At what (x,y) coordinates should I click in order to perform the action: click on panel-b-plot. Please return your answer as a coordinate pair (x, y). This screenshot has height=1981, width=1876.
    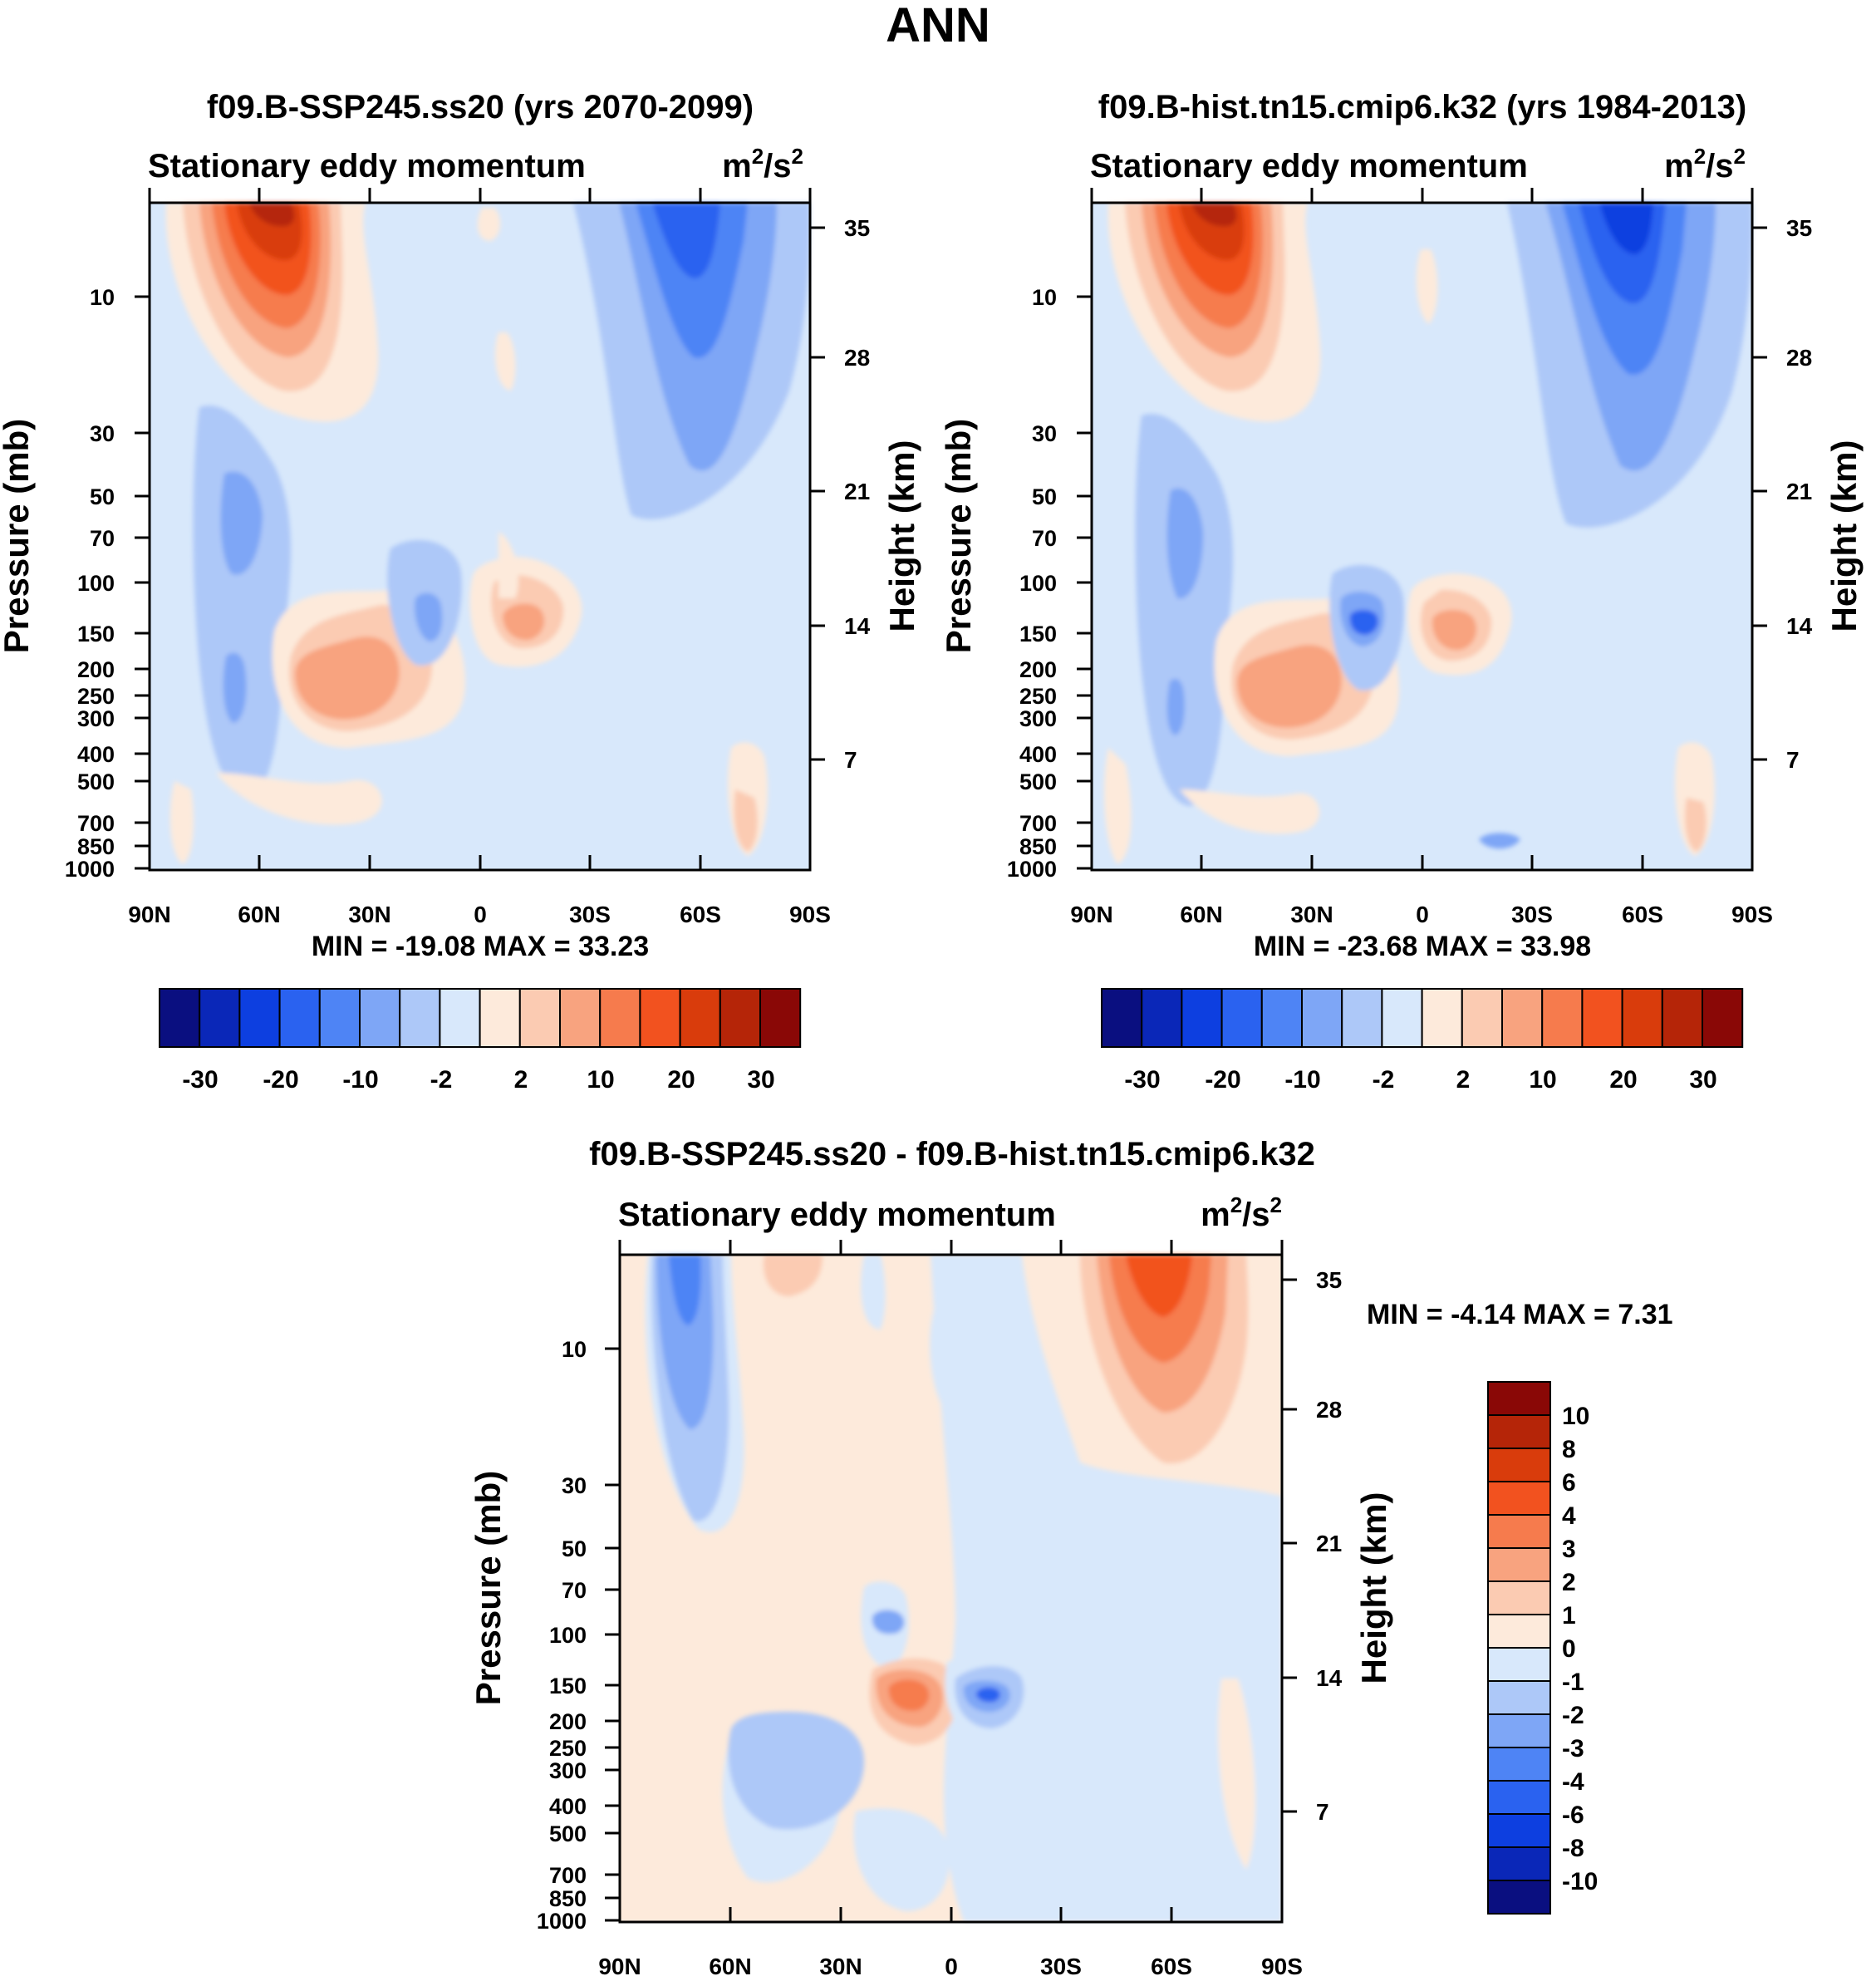
    Looking at the image, I should click on (1422, 536).